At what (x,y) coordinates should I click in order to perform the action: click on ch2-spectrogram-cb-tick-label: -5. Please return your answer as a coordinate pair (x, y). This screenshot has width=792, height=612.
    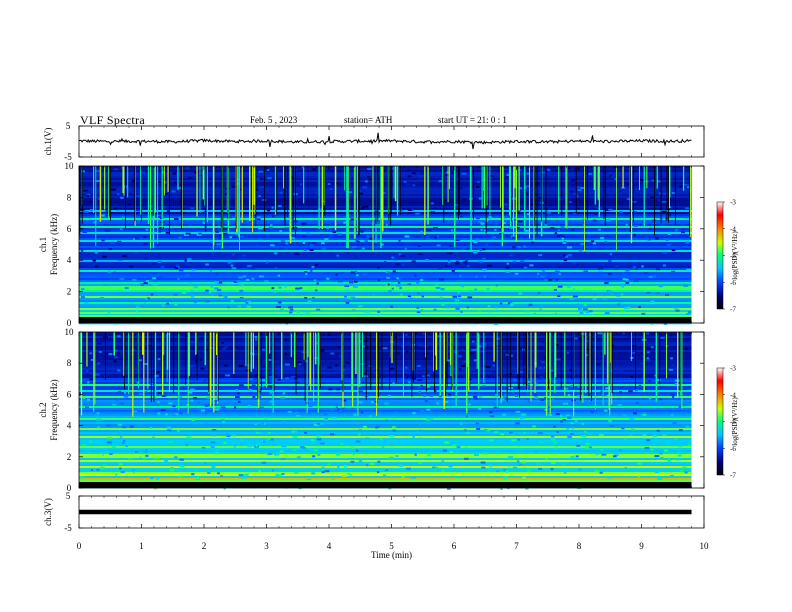
    Looking at the image, I should click on (733, 422).